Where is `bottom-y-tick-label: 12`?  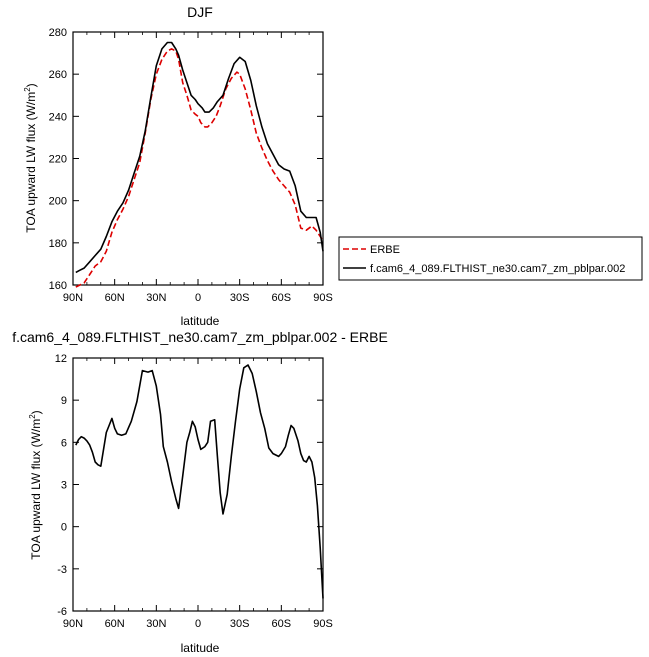 bottom-y-tick-label: 12 is located at coordinates (61, 359).